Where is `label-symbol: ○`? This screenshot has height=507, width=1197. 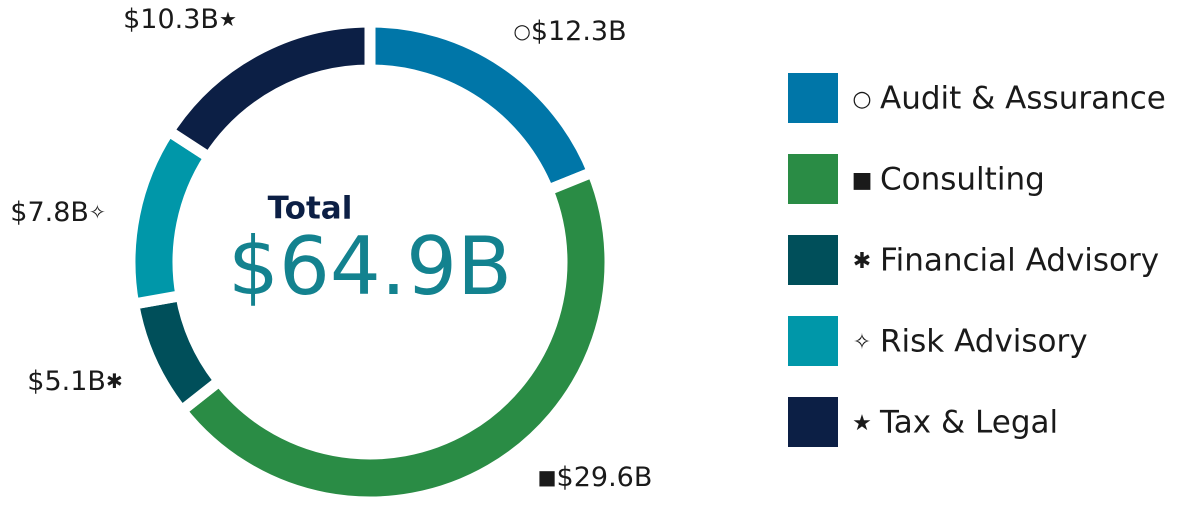 label-symbol: ○ is located at coordinates (521, 31).